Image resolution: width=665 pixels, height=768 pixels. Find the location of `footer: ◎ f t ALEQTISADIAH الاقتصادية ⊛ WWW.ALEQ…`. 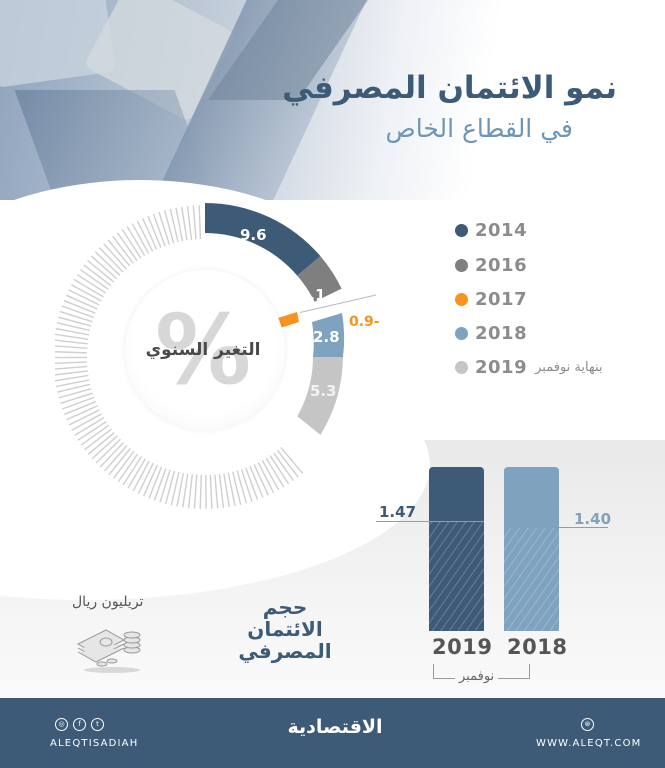

footer: ◎ f t ALEQTISADIAH الاقتصادية ⊛ WWW.ALEQ… is located at coordinates (332, 733).